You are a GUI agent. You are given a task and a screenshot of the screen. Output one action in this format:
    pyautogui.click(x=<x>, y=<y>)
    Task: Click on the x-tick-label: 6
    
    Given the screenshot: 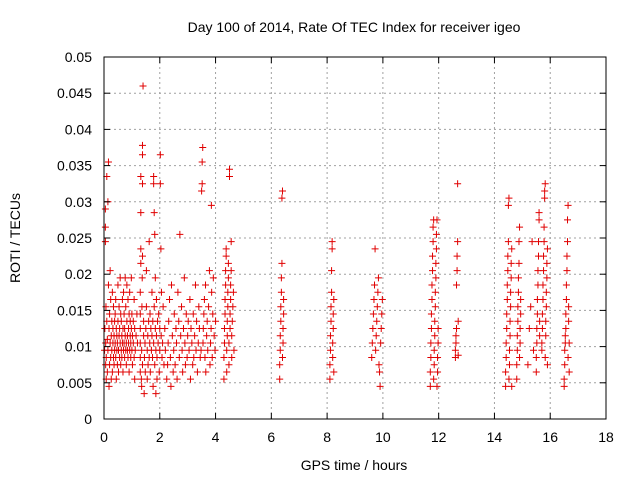 What is the action you would take?
    pyautogui.click(x=271, y=437)
    